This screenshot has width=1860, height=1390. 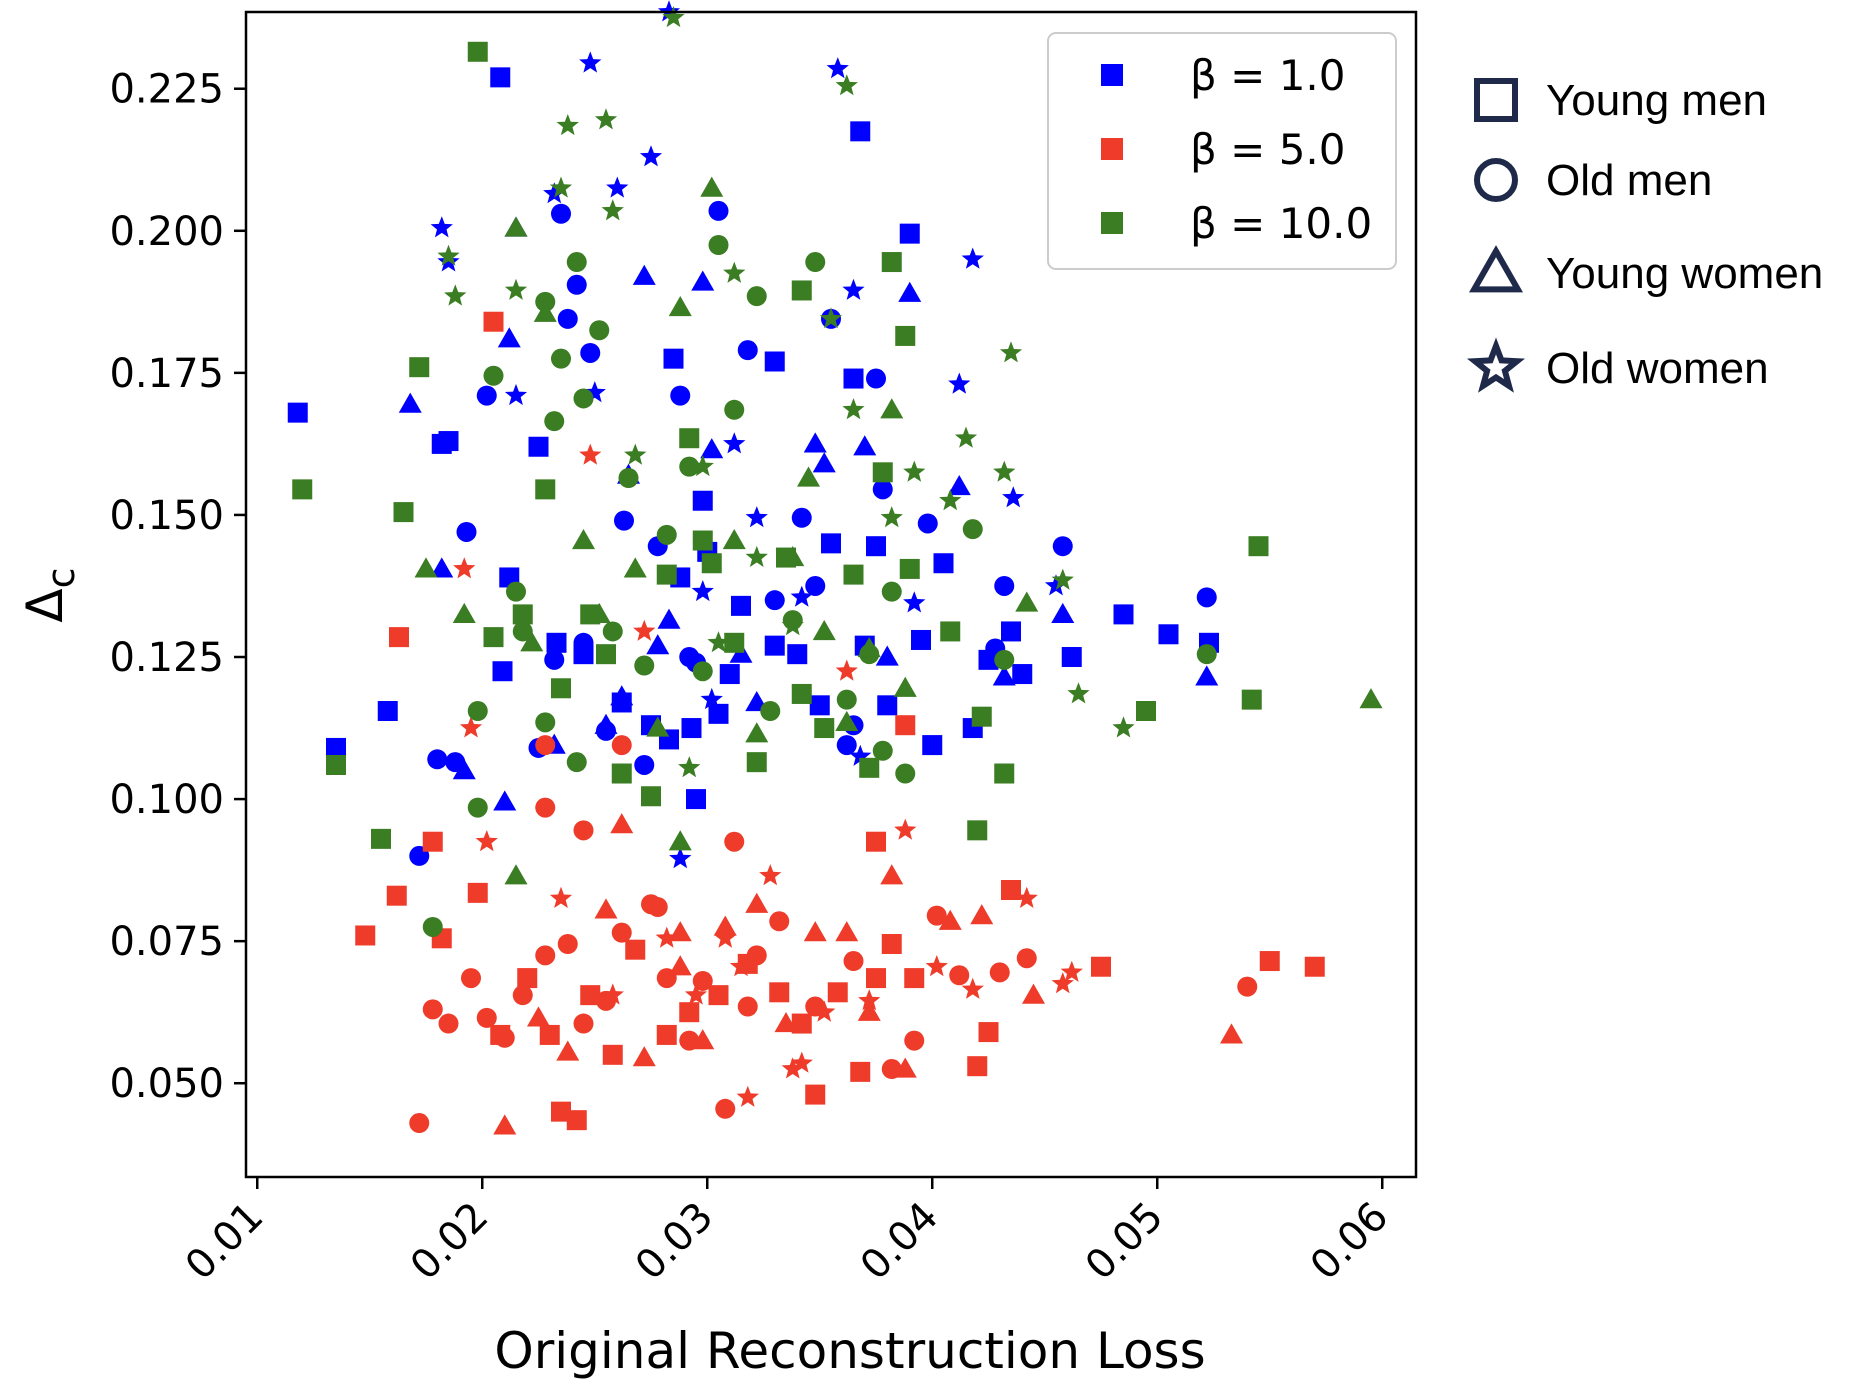 What do you see at coordinates (1657, 368) in the screenshot?
I see `shape-legend-label: Old women` at bounding box center [1657, 368].